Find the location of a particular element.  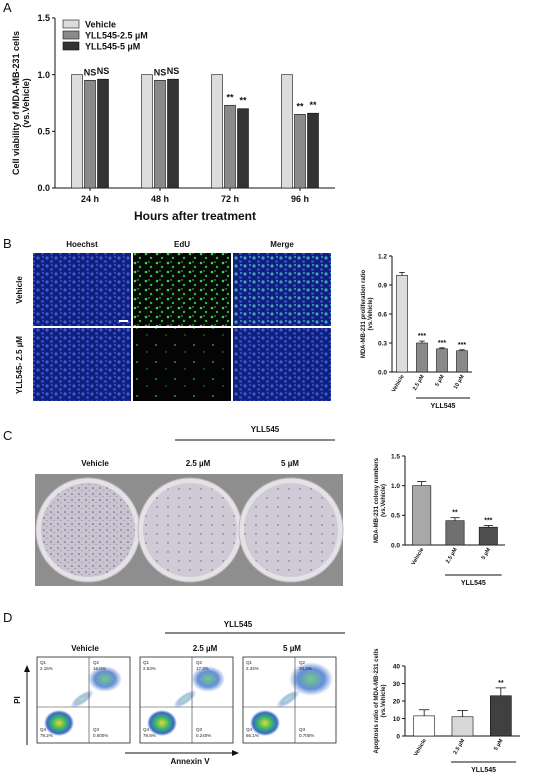

quadrant-value: 0.240% is located at coordinates (203, 735).